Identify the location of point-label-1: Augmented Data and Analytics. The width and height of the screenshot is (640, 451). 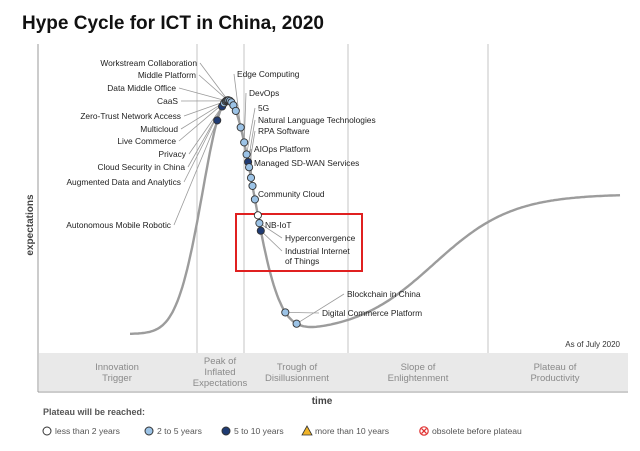
(123, 182).